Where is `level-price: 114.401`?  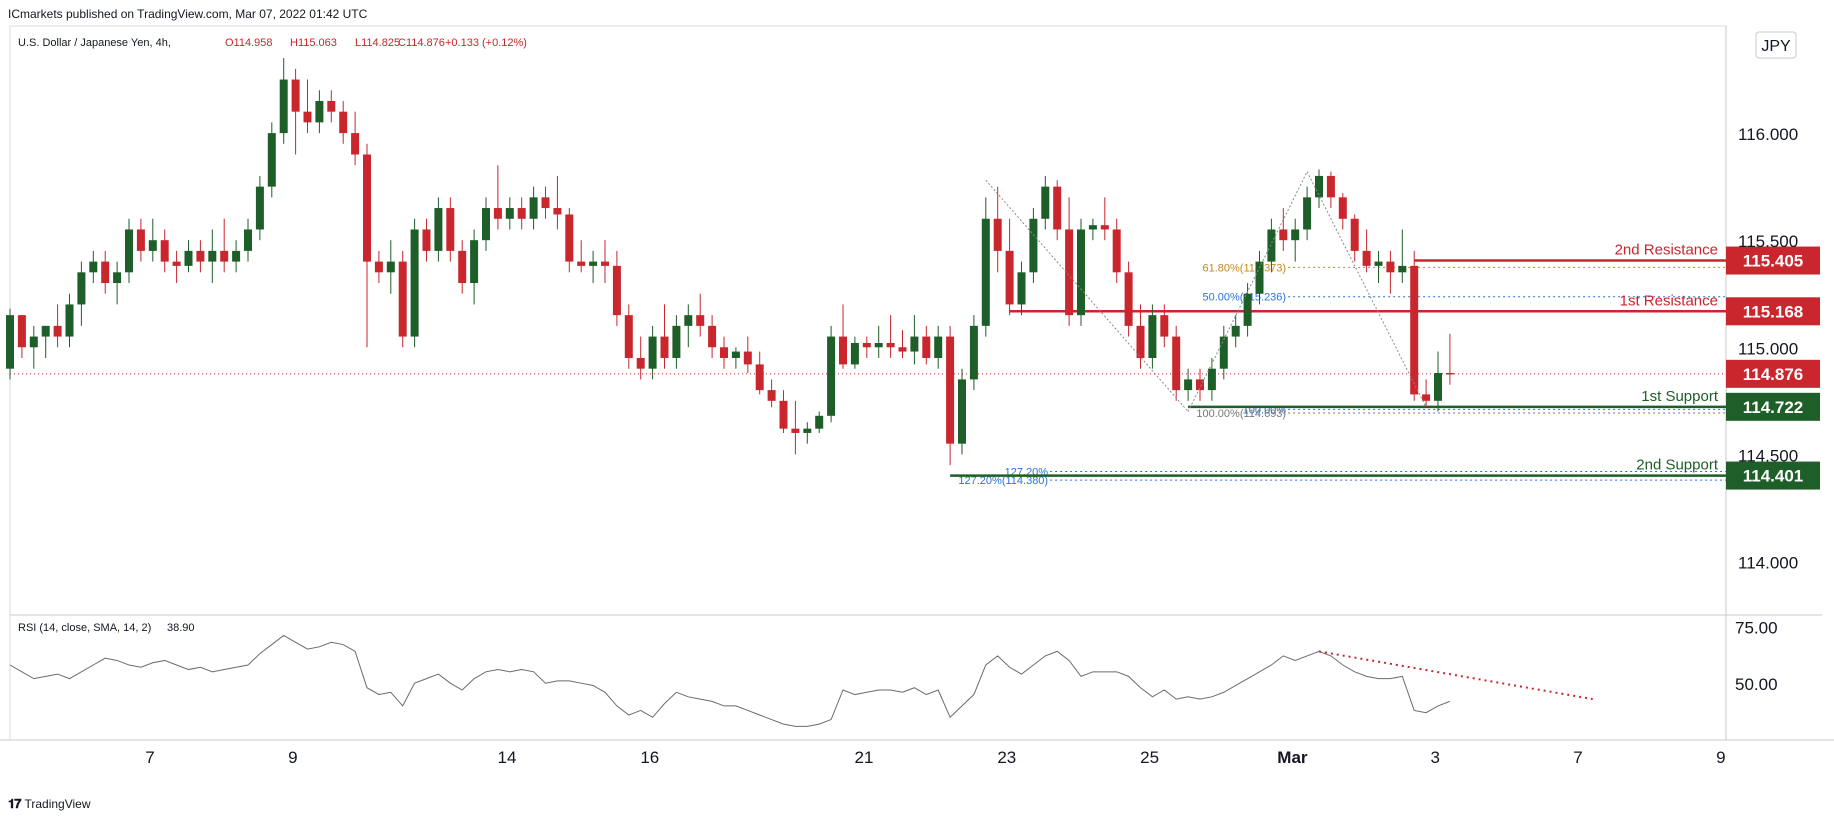 level-price: 114.401 is located at coordinates (1773, 476).